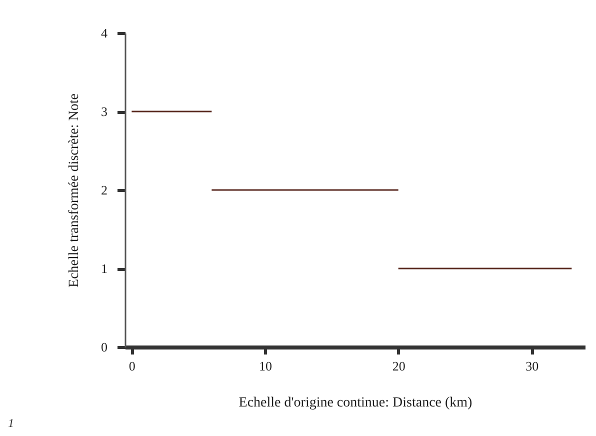 This screenshot has width=596, height=436. What do you see at coordinates (104, 347) in the screenshot?
I see `y-tick-label: 0` at bounding box center [104, 347].